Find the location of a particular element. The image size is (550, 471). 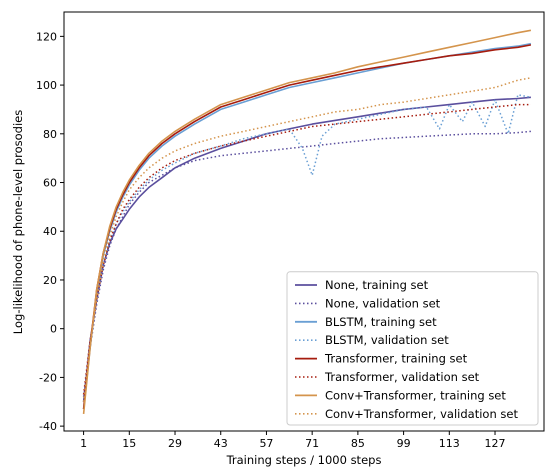

legend-label: Transformer, validation set is located at coordinates (402, 377).